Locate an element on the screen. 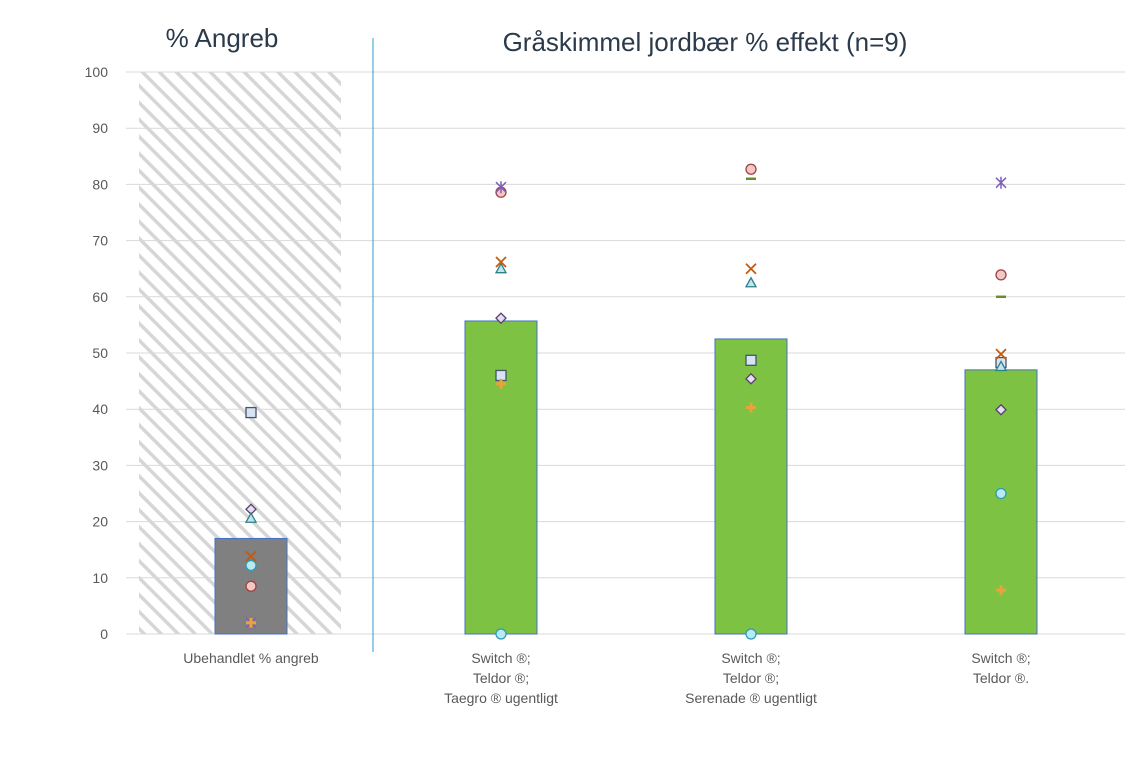  y-tick-label: 30 is located at coordinates (100, 465).